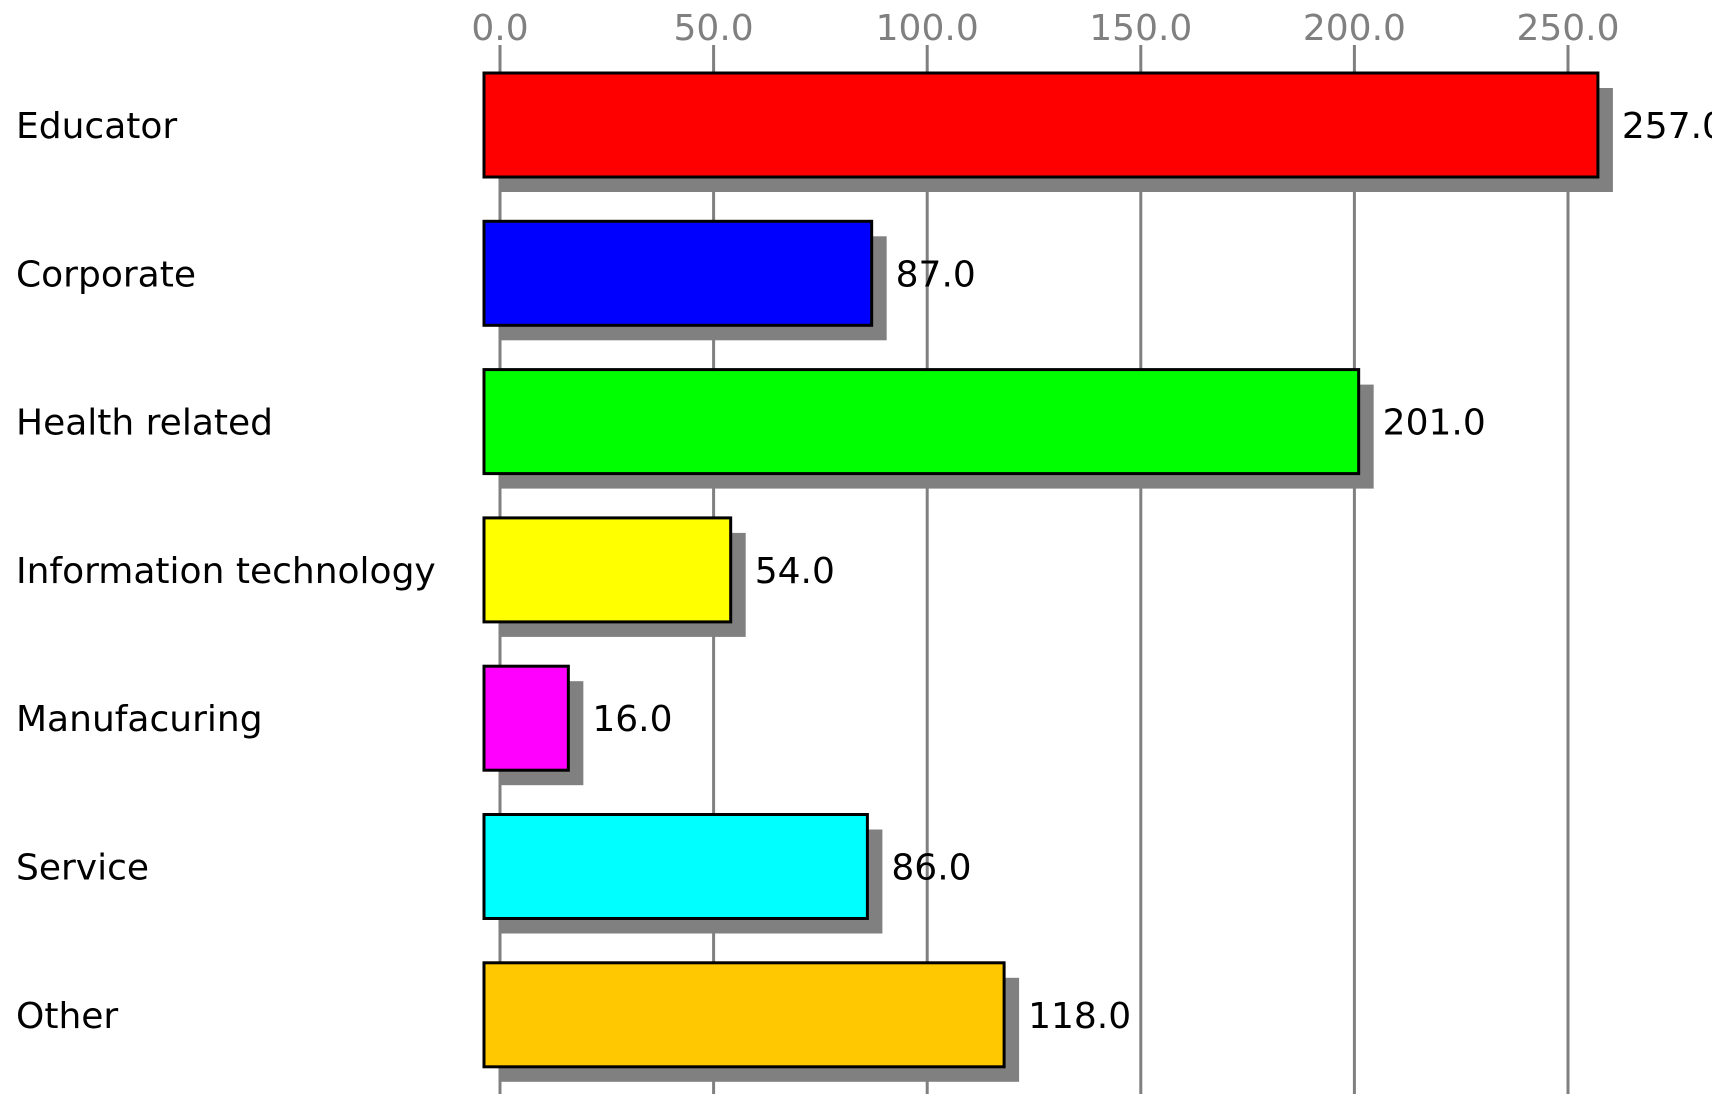 This screenshot has height=1099, width=1712. I want to click on category-label: Service, so click(82, 868).